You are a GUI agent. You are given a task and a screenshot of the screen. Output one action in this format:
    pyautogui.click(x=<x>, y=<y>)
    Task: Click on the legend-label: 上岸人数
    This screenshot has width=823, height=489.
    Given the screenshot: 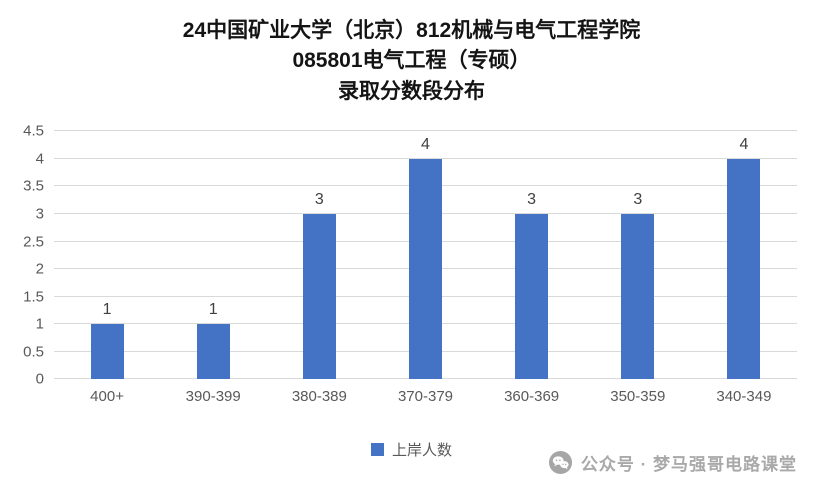 What is the action you would take?
    pyautogui.click(x=421, y=451)
    